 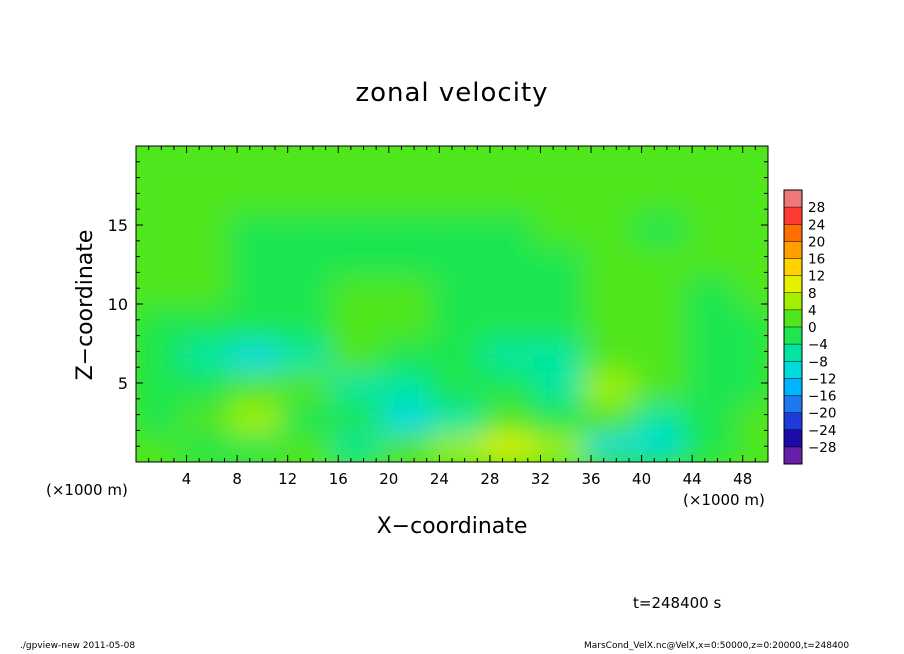 I want to click on x-tick-label: 20, so click(x=388, y=479).